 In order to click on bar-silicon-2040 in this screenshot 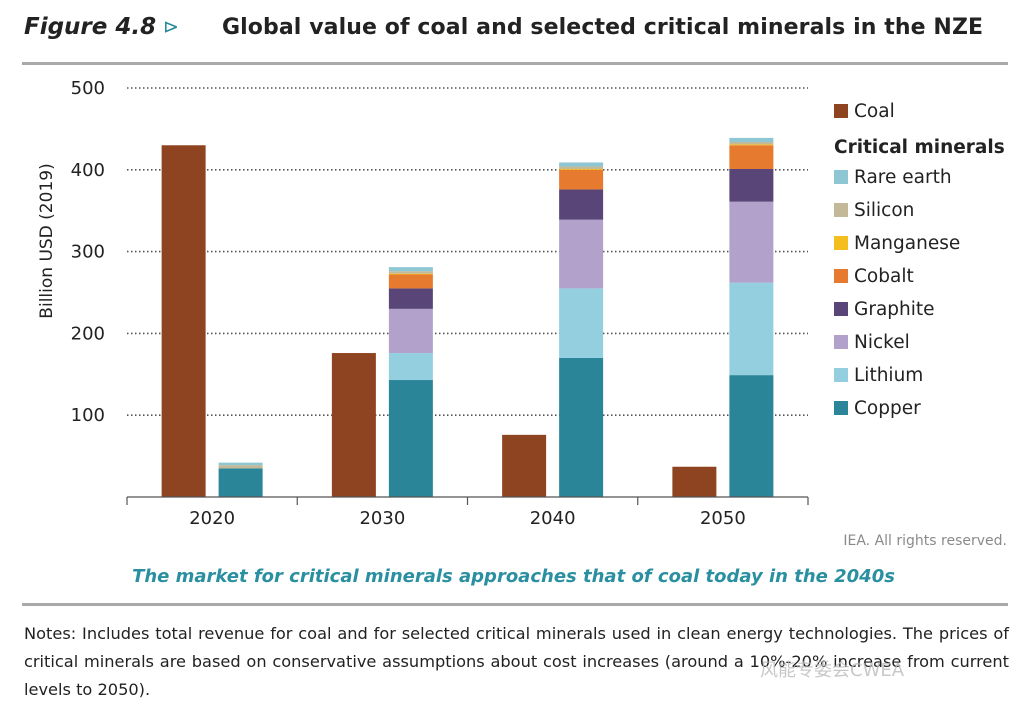, I will do `click(581, 167)`.